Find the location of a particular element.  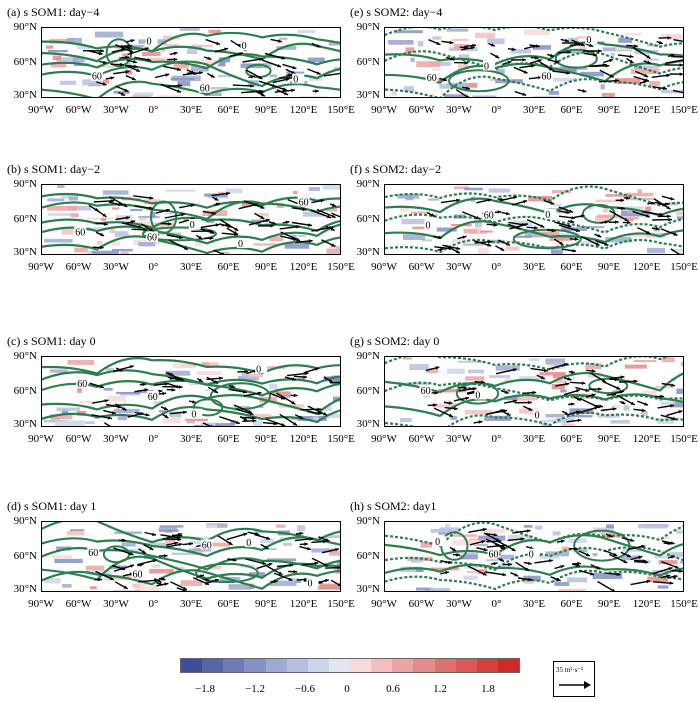

panel-title: (d) s SOM1: day 1 is located at coordinates (52, 506).